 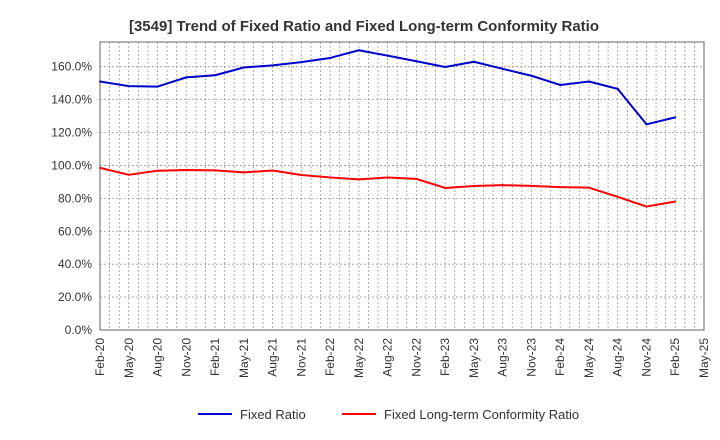 What do you see at coordinates (503, 357) in the screenshot?
I see `x-tick-label: Aug-23` at bounding box center [503, 357].